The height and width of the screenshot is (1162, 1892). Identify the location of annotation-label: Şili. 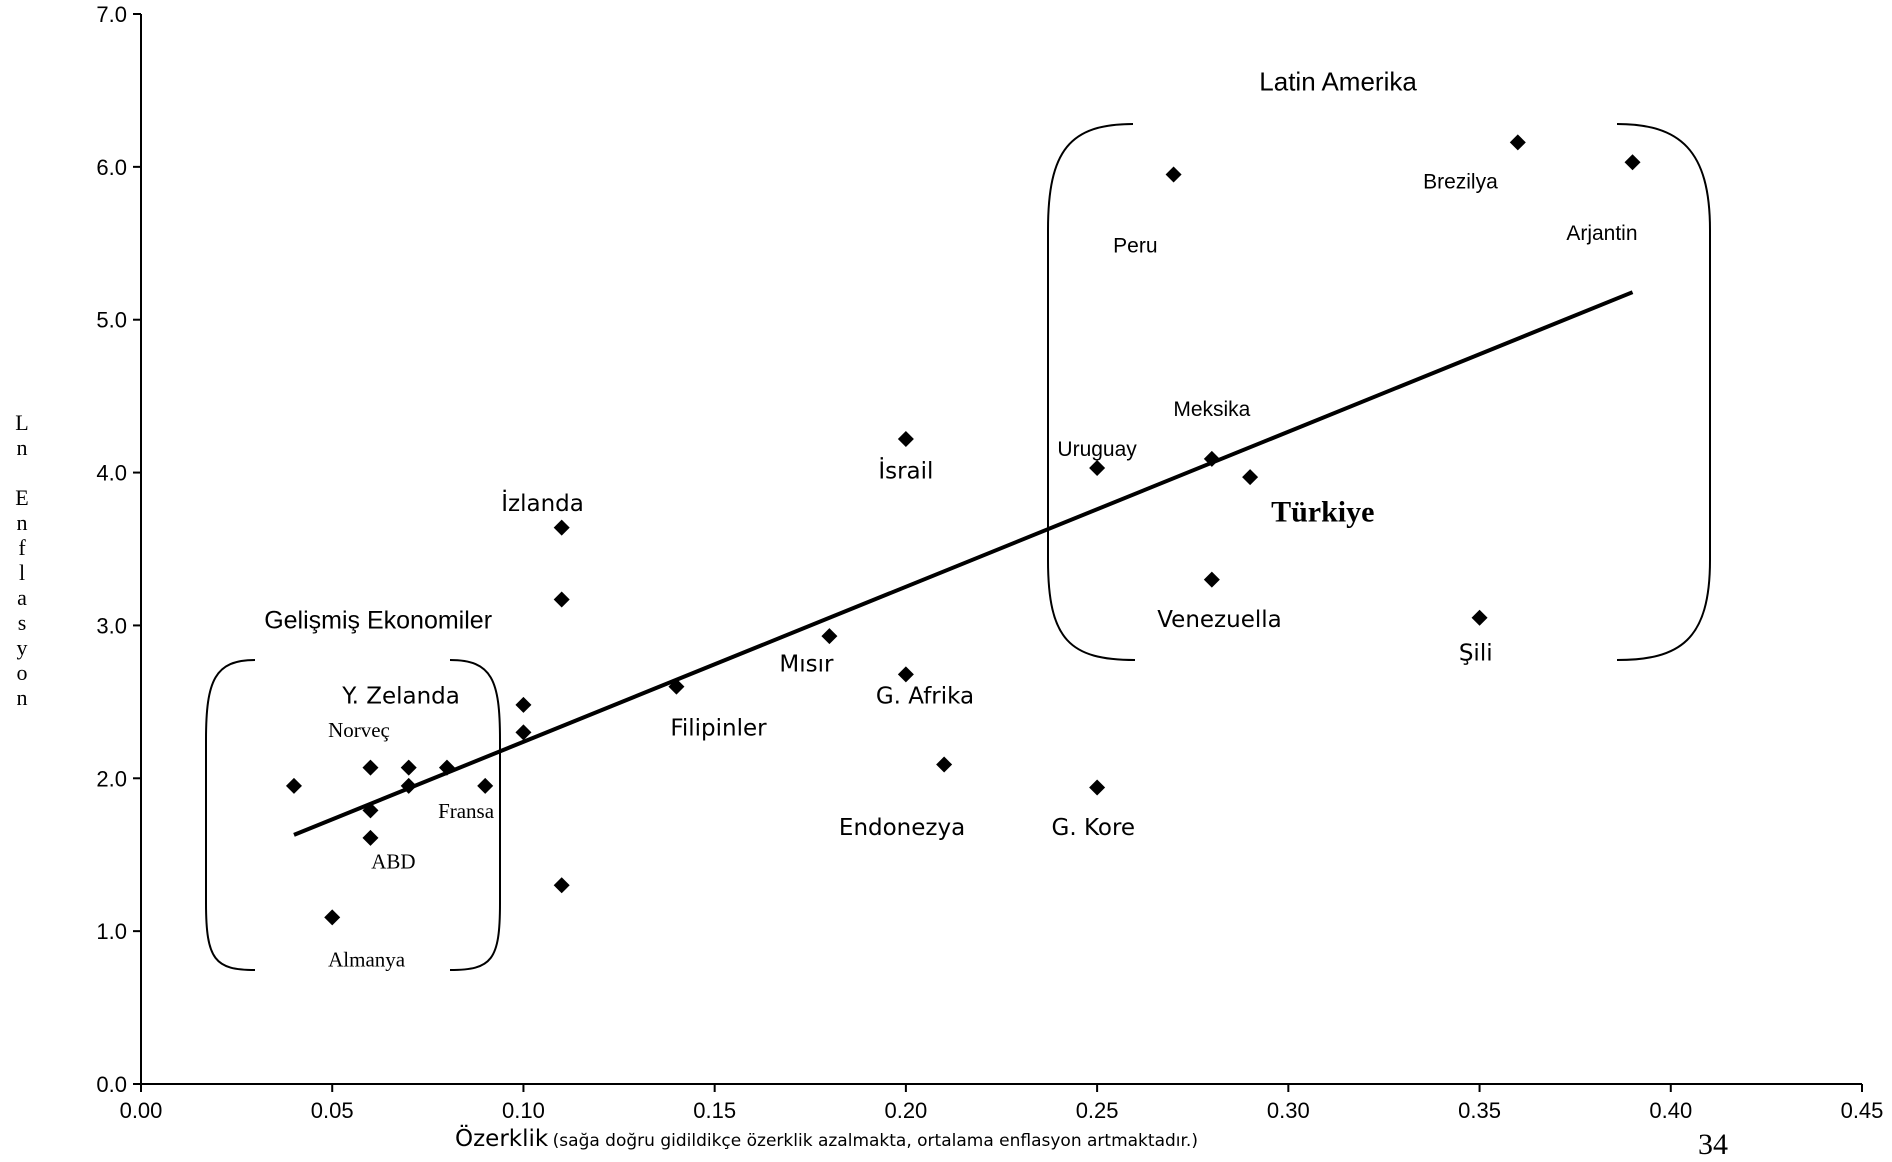
(1476, 654).